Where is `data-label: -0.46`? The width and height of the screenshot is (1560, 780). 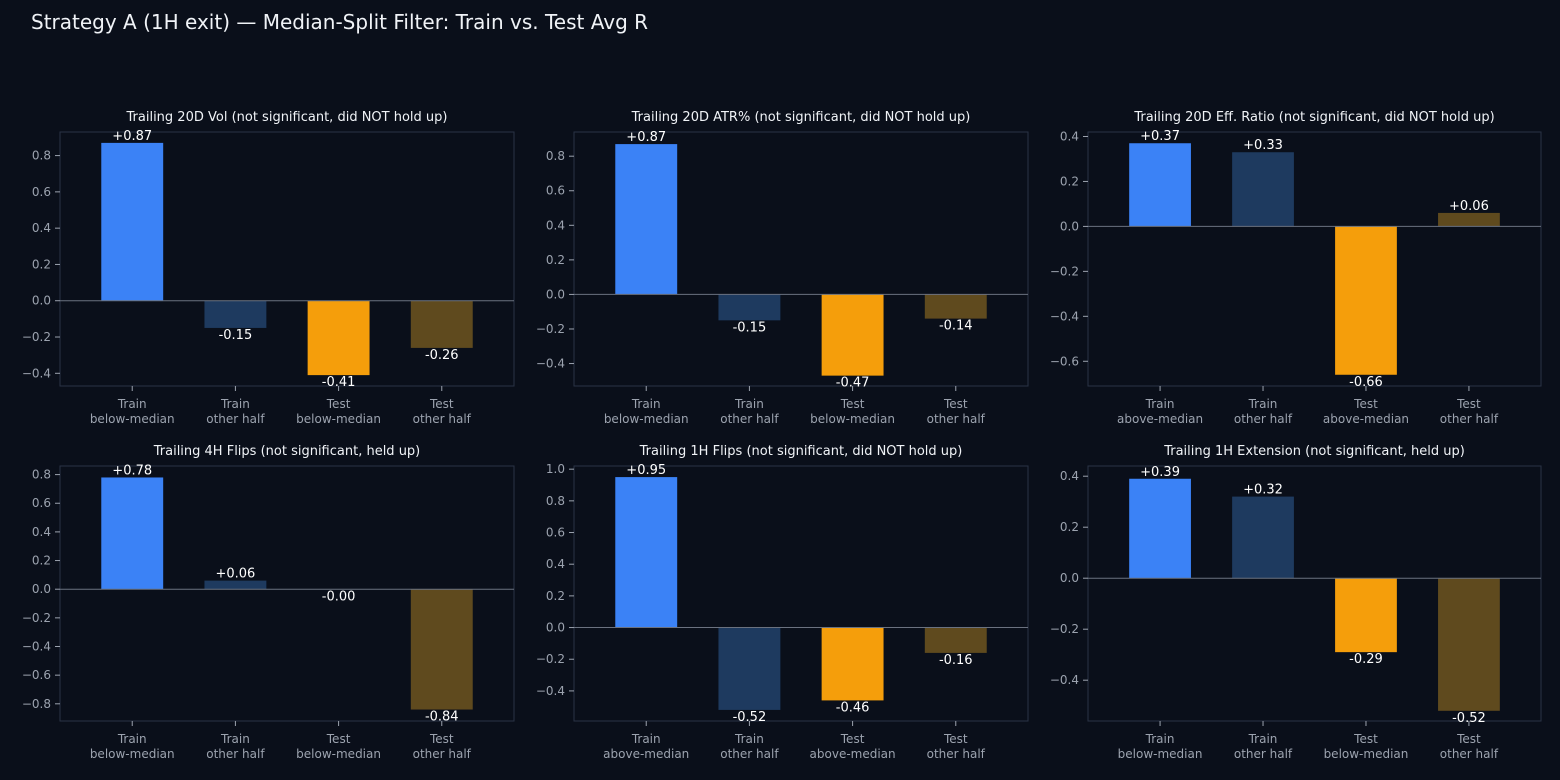
data-label: -0.46 is located at coordinates (853, 707).